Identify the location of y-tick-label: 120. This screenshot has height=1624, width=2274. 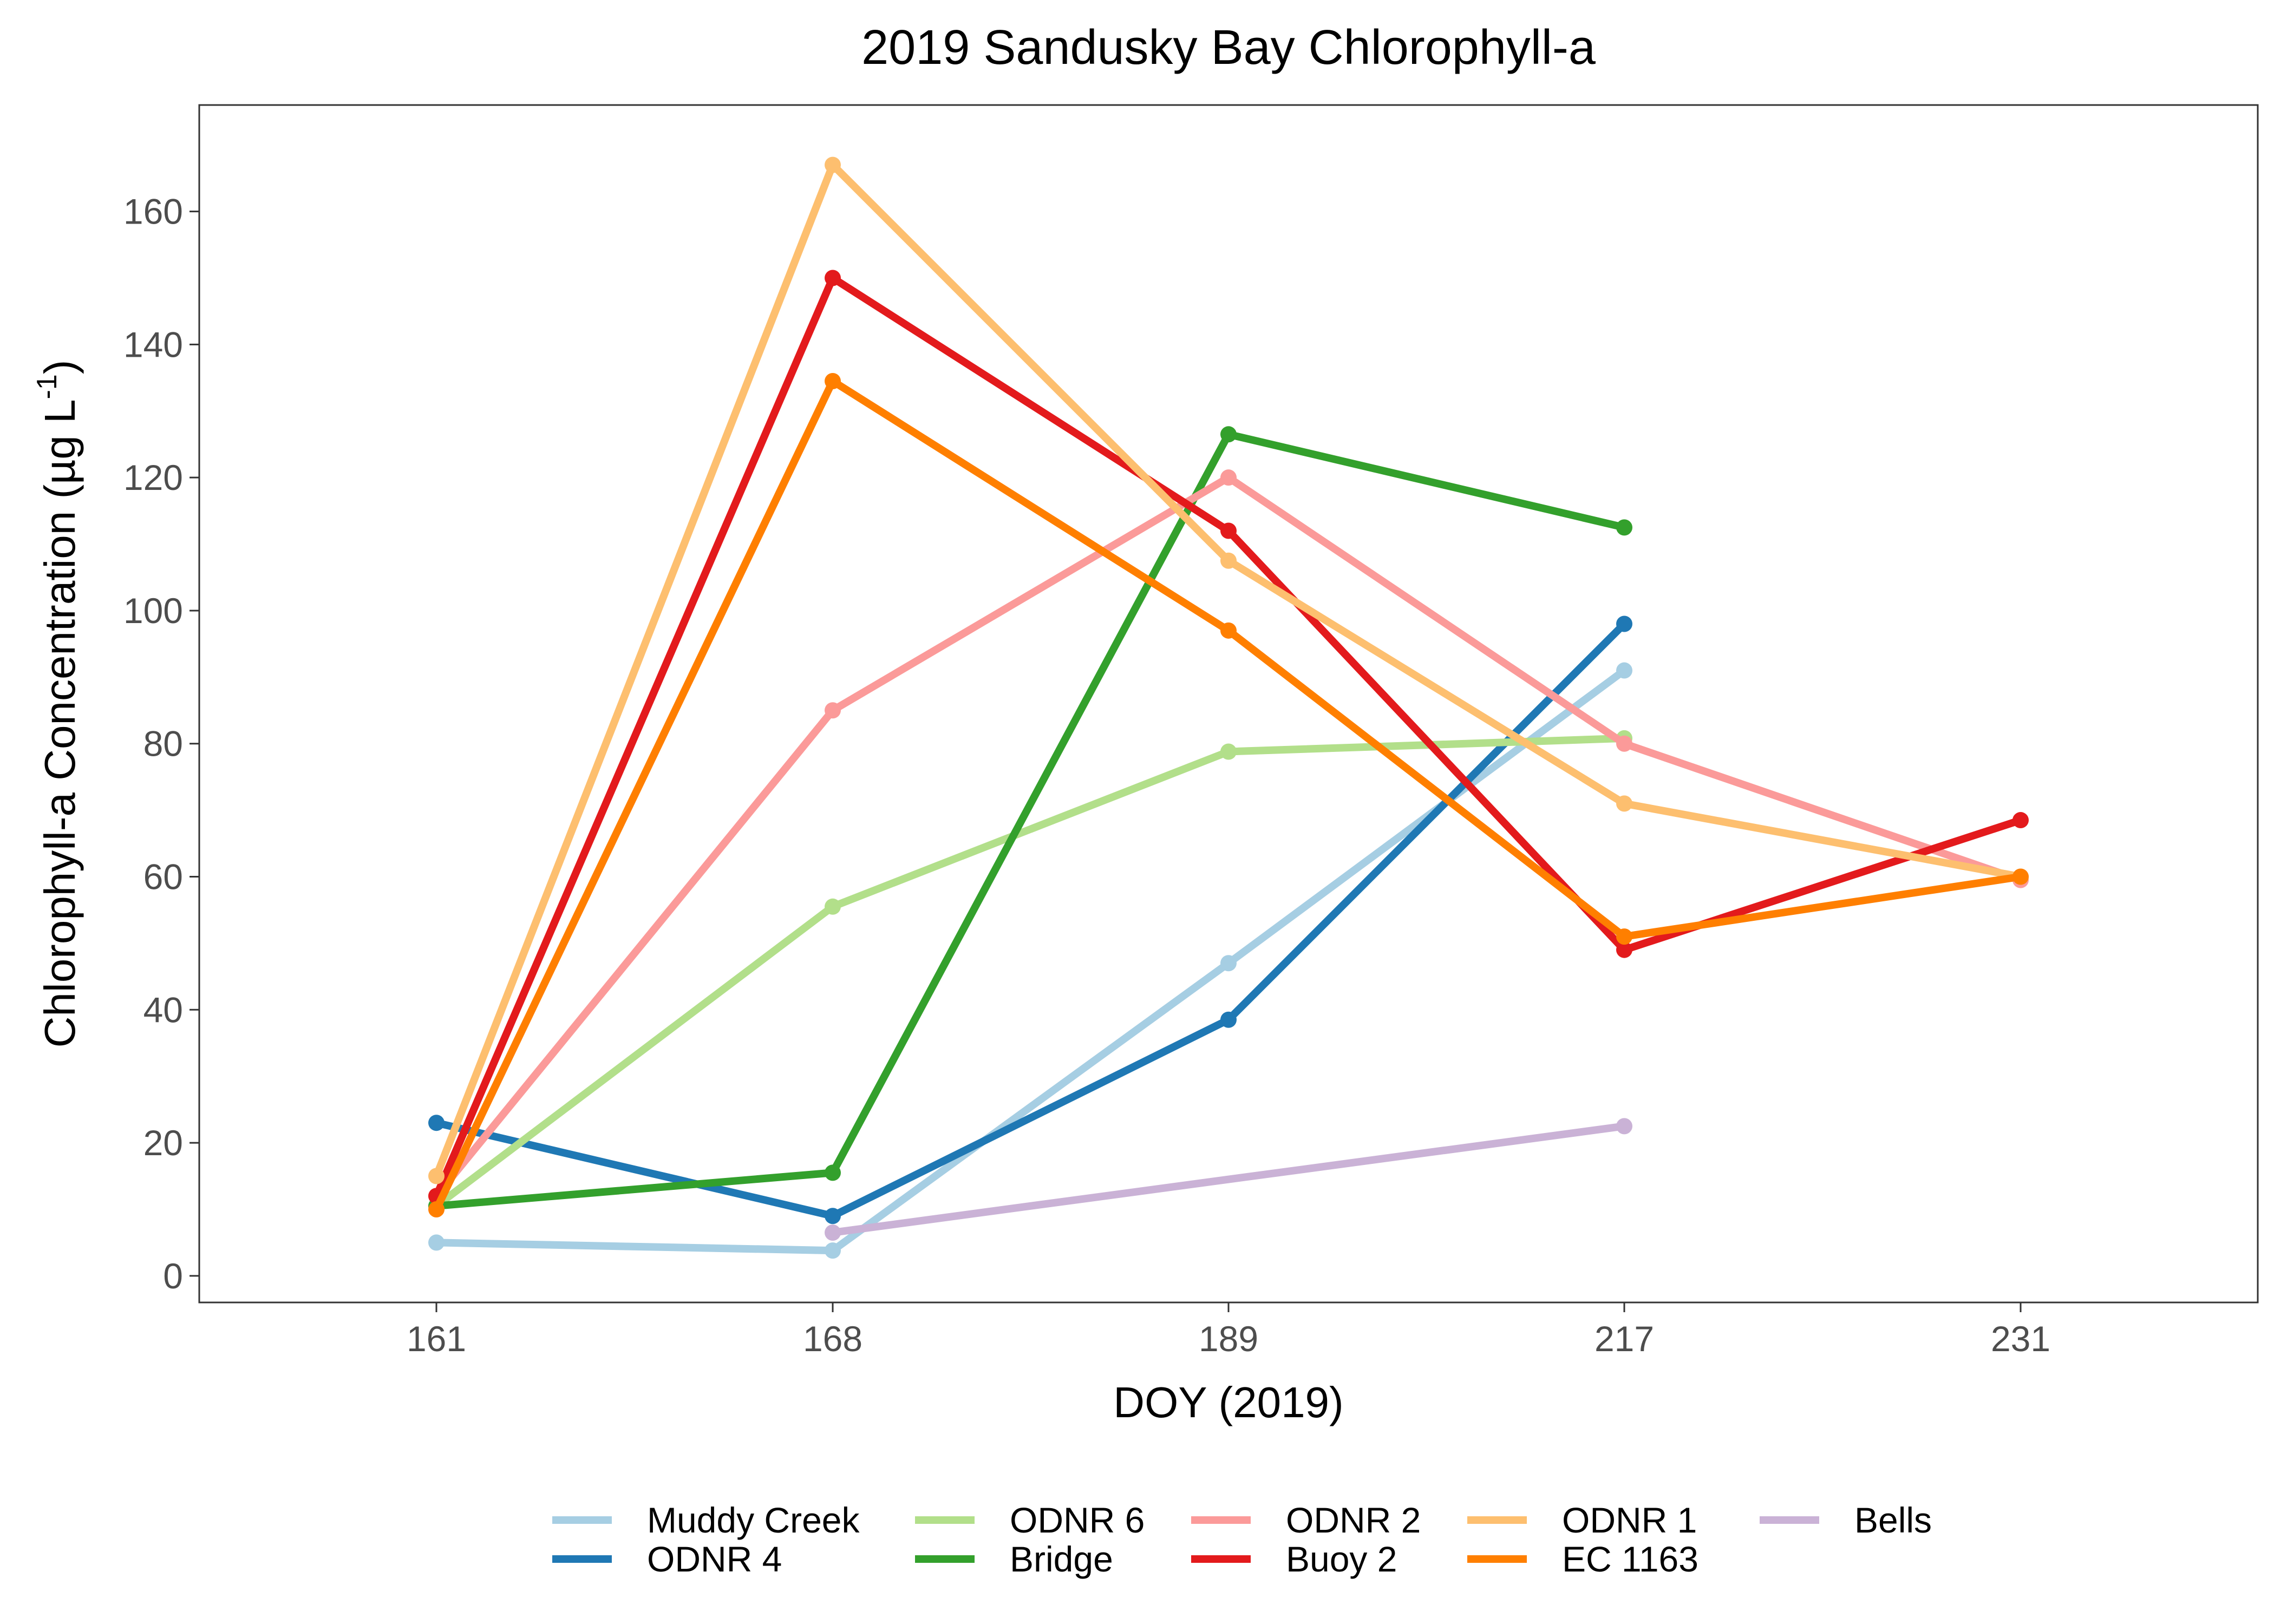
(153, 477).